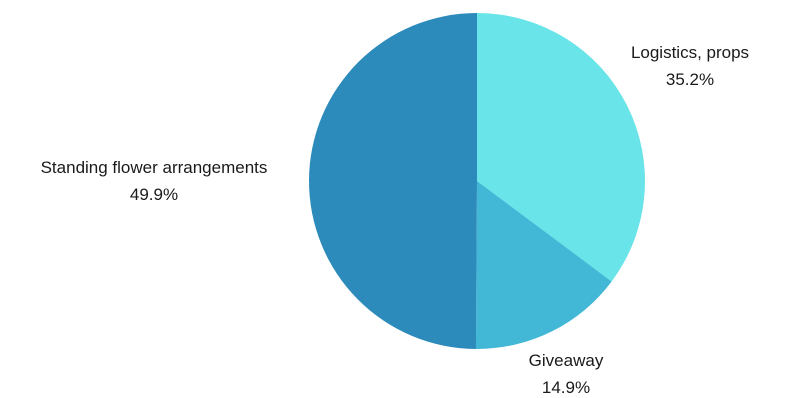 The height and width of the screenshot is (398, 799). What do you see at coordinates (154, 194) in the screenshot?
I see `slice-percent-standing-flower-arrangements: 49.9%` at bounding box center [154, 194].